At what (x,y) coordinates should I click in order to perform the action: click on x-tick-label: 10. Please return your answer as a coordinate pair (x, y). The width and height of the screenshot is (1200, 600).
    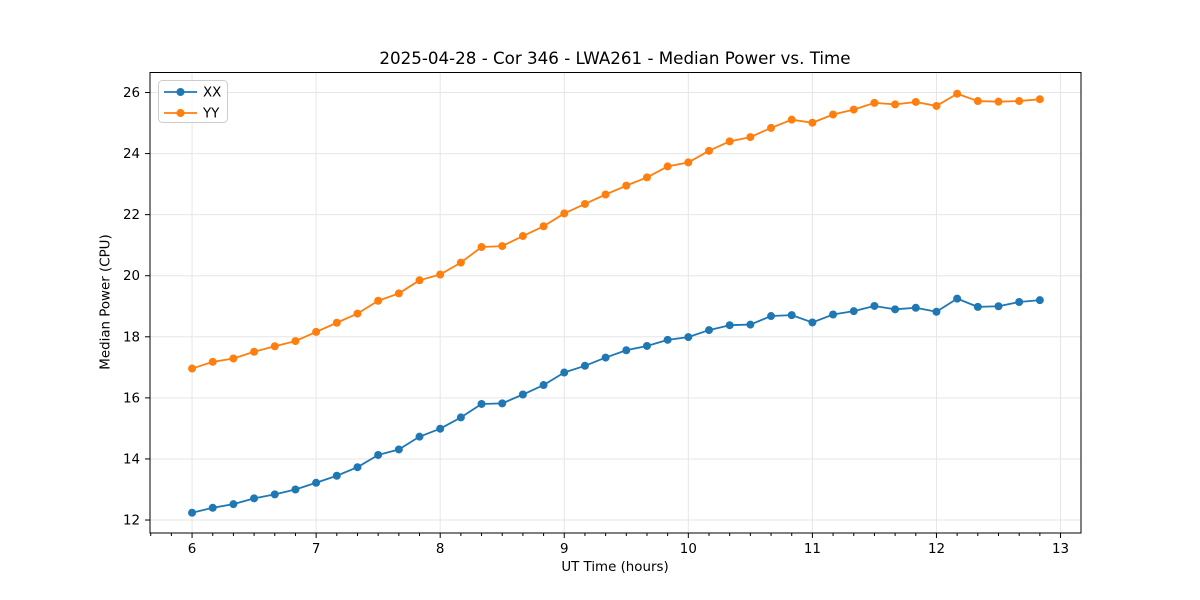
    Looking at the image, I should click on (688, 549).